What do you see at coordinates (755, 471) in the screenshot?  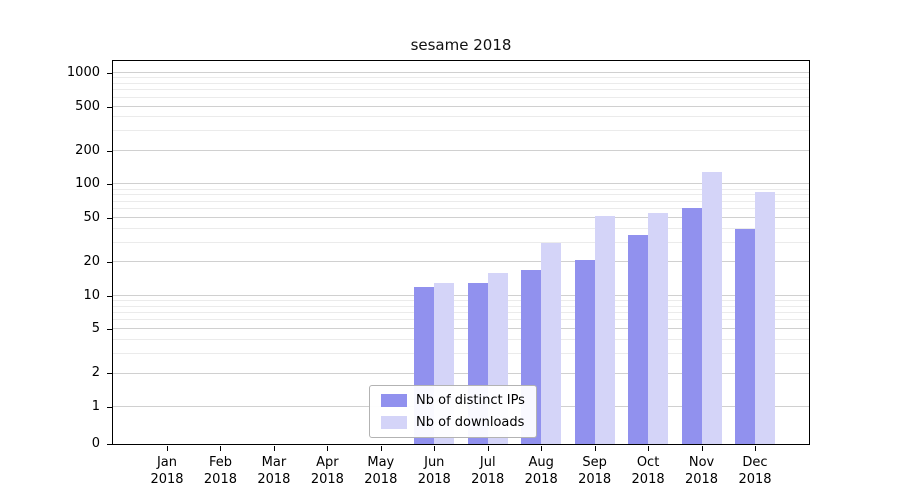 I see `x-tick-label: Dec 2018` at bounding box center [755, 471].